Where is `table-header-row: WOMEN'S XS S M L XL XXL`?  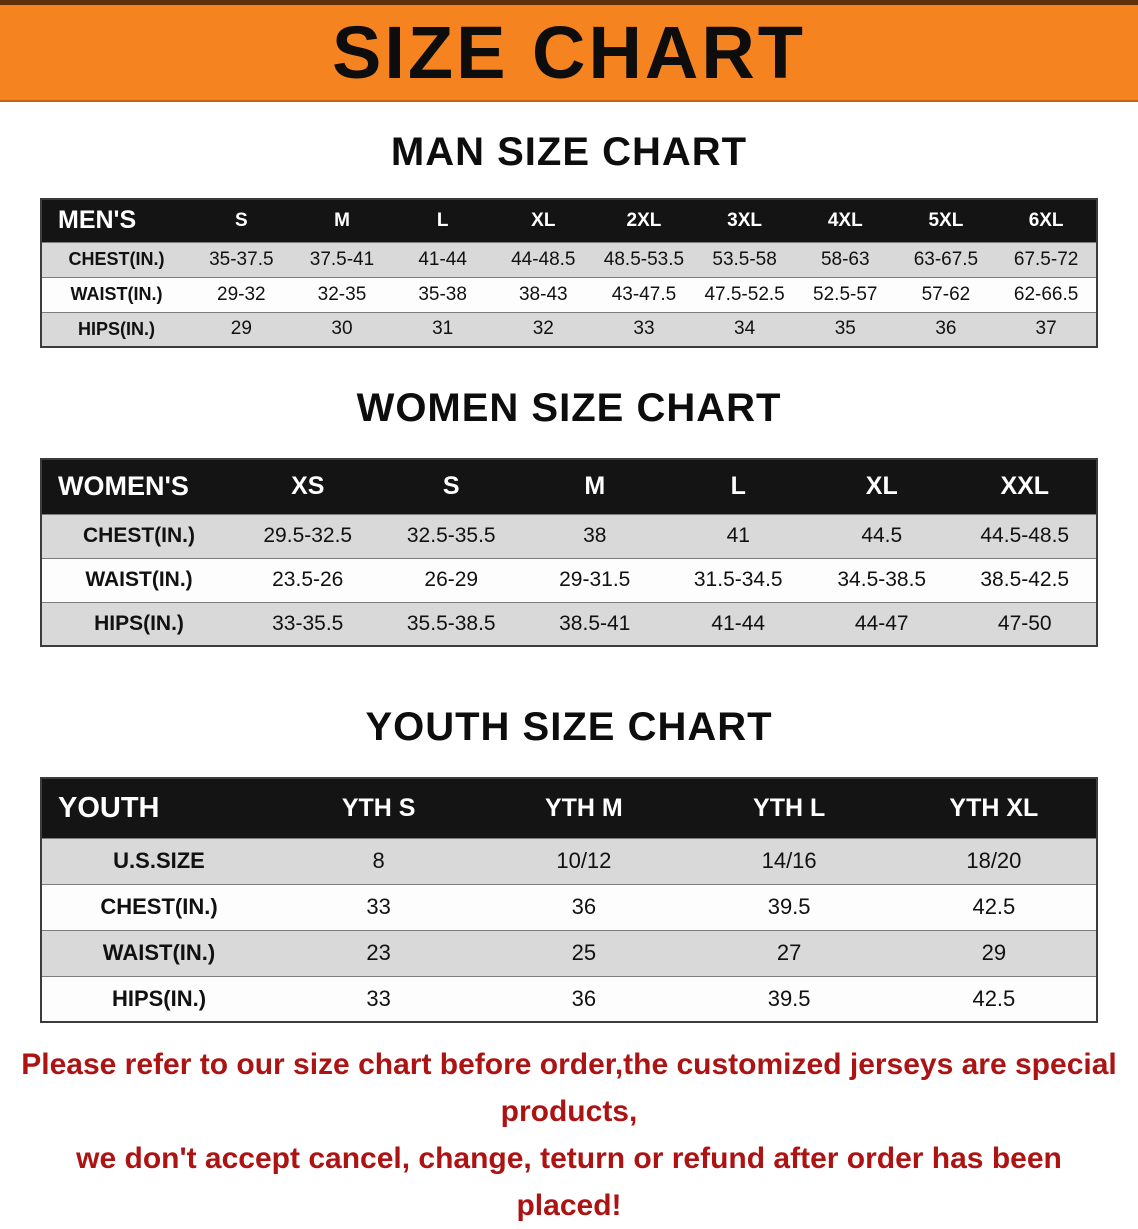 table-header-row: WOMEN'S XS S M L XL XXL is located at coordinates (569, 486).